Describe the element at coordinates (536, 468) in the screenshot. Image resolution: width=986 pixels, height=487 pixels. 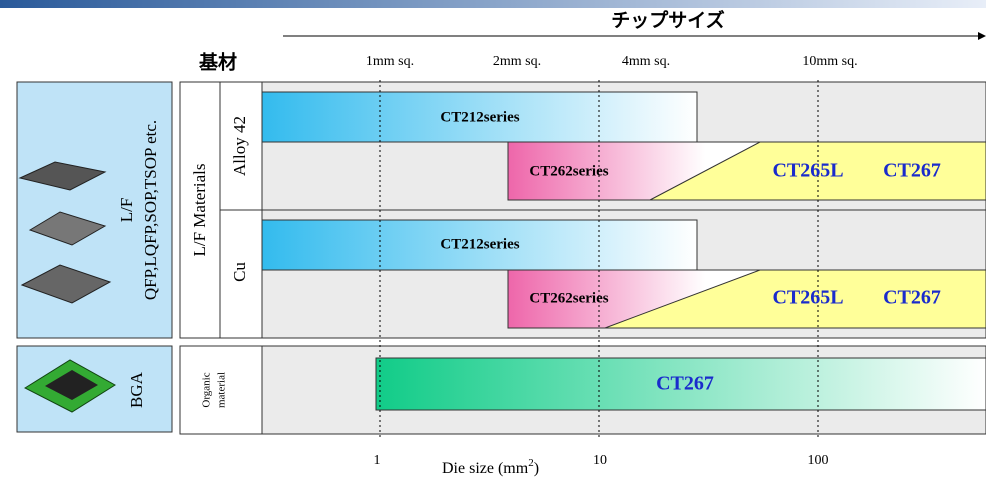
I see `x-axis-close: )` at that location.